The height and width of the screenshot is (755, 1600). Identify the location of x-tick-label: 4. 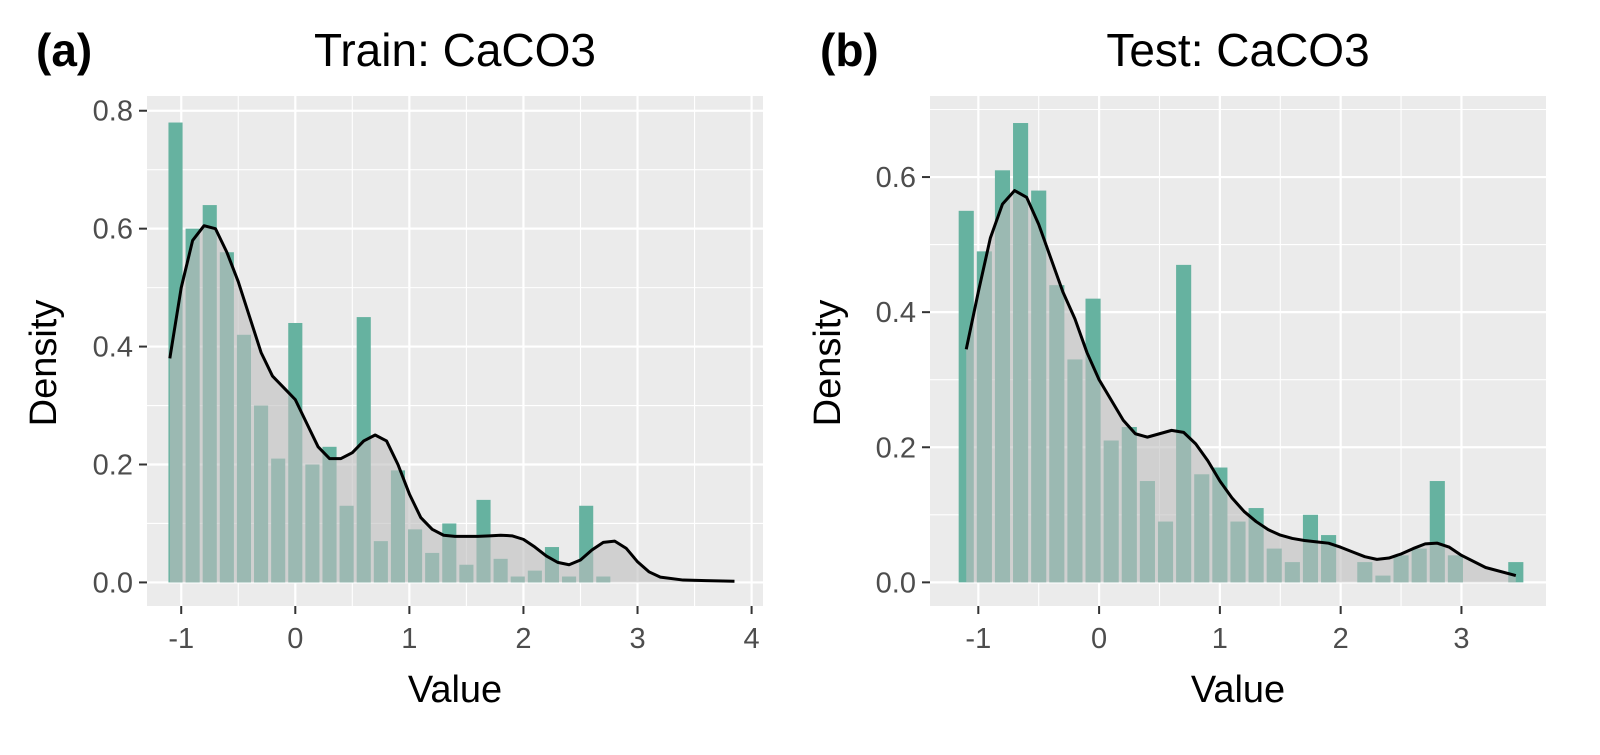
(752, 639).